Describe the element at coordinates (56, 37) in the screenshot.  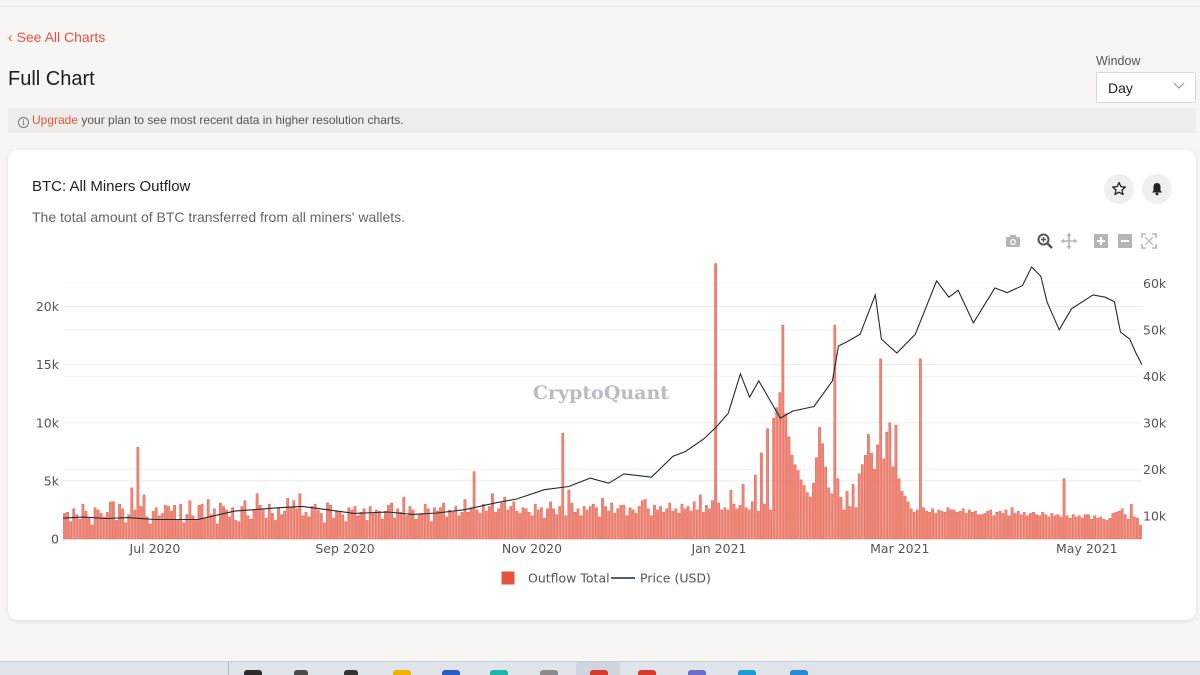
I see `see-all-charts-link: ‹ See All Charts` at that location.